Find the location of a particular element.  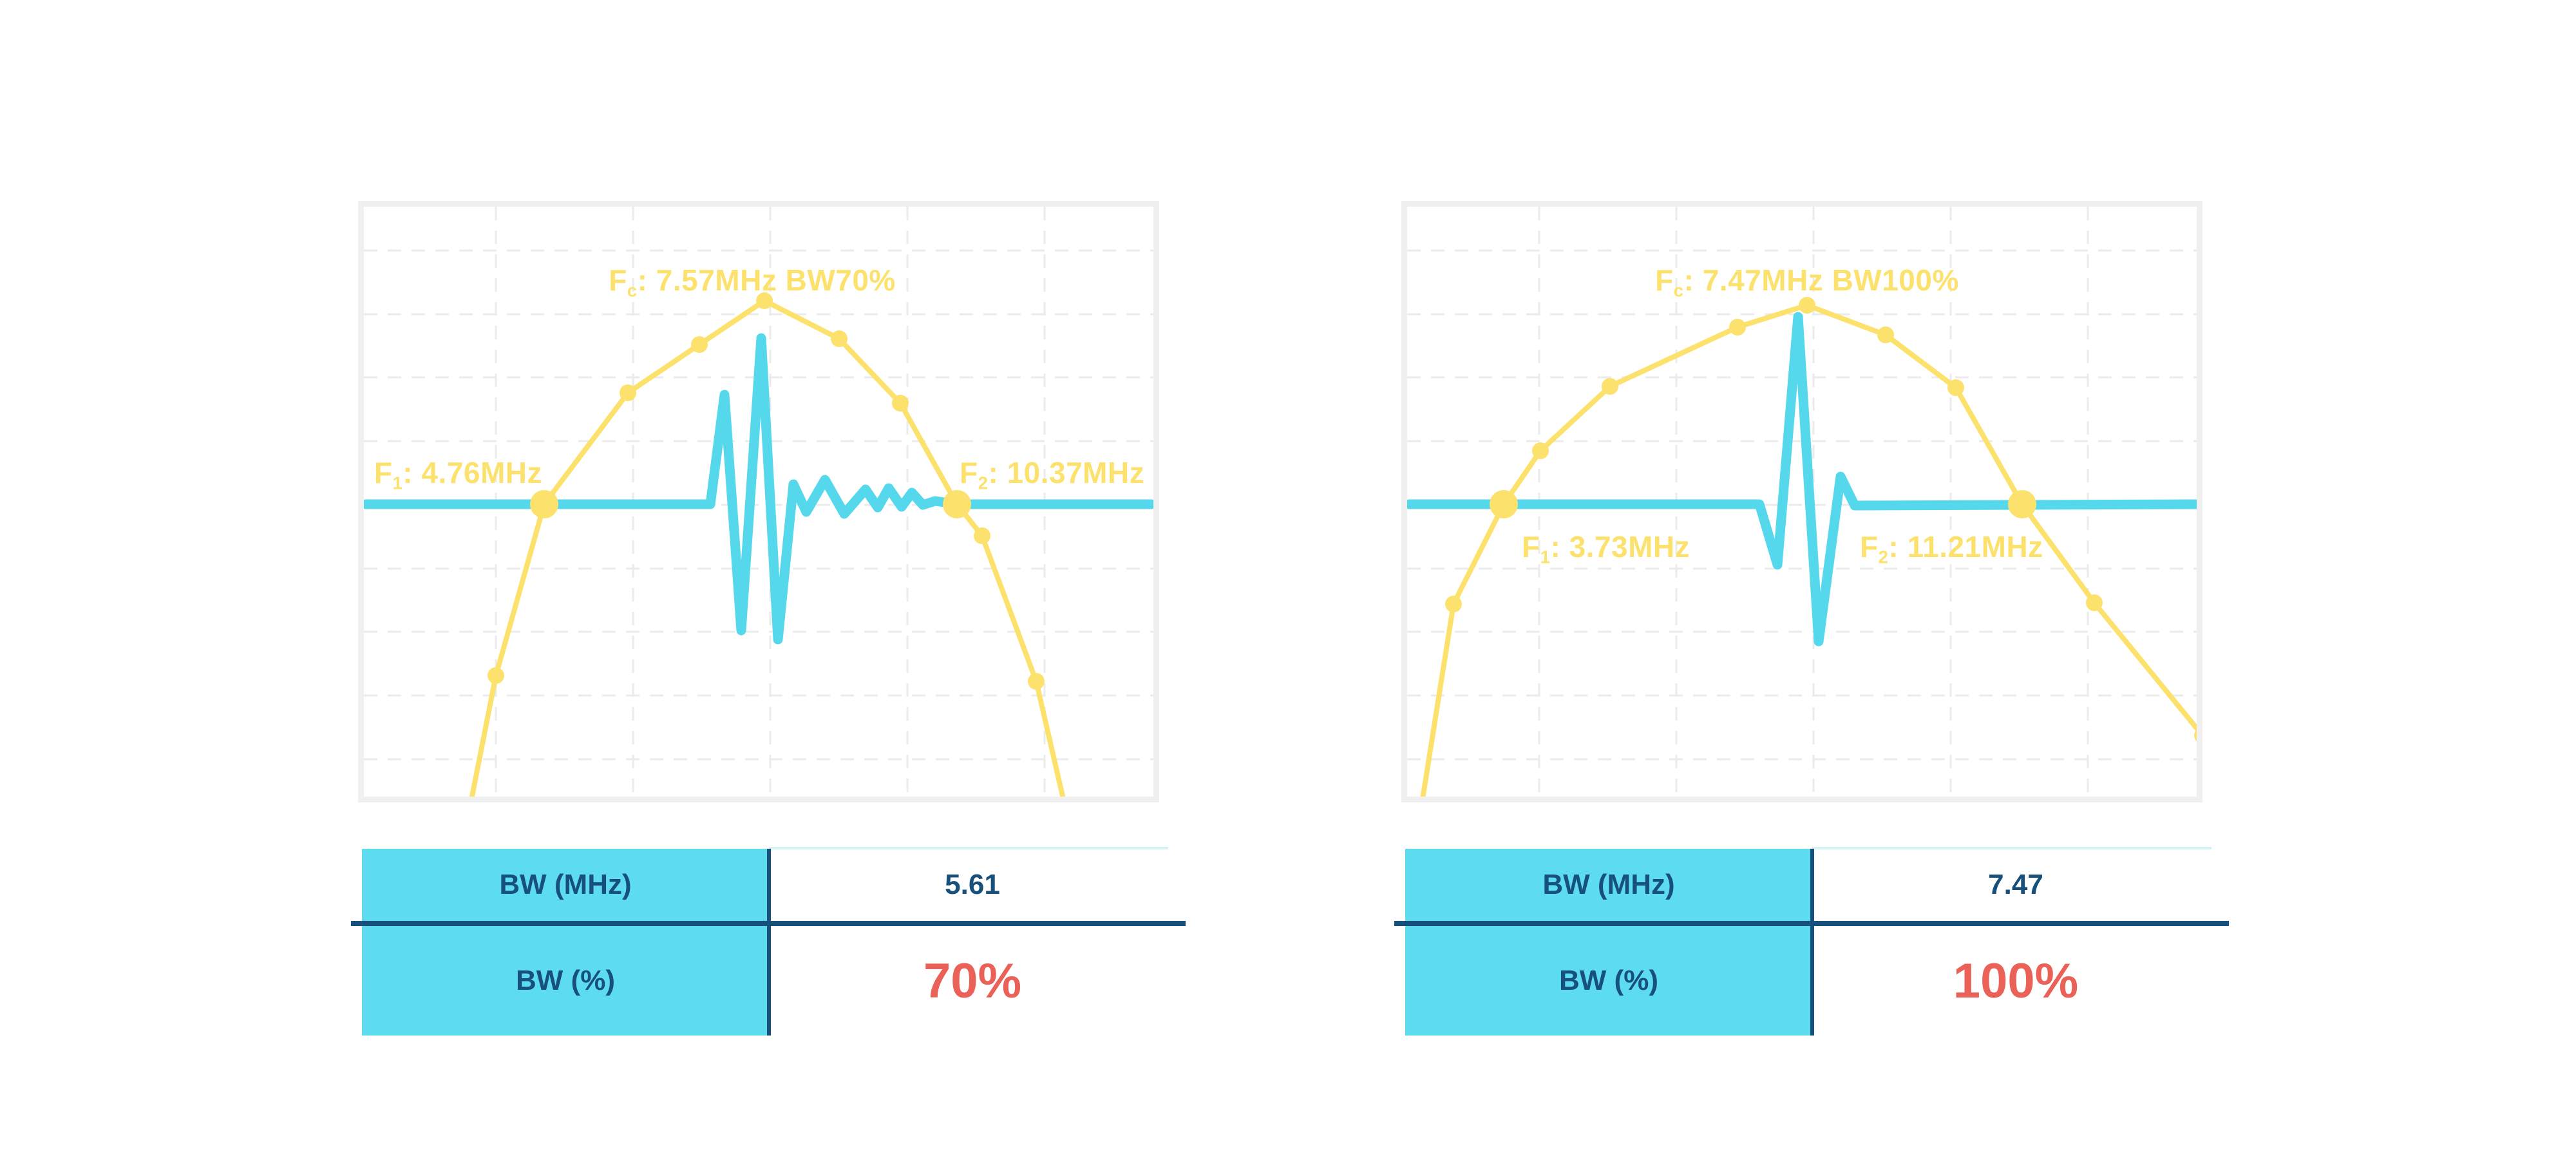

f2-annotation: F2: 10.37MHz is located at coordinates (1052, 475).